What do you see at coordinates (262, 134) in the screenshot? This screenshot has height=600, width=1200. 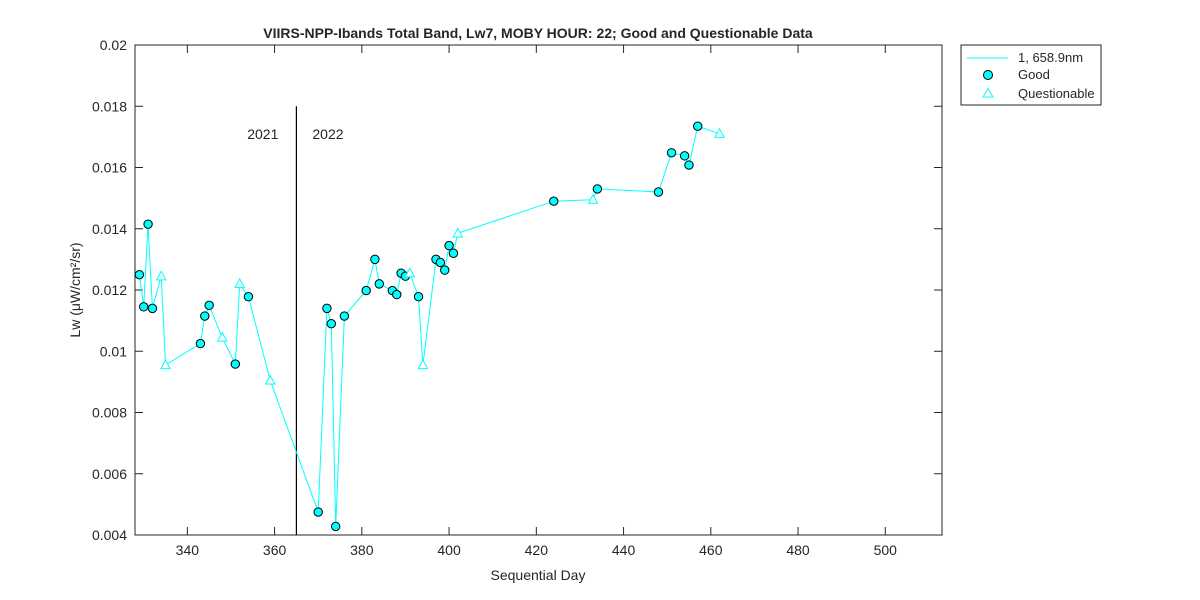 I see `year-label-left: 2021` at bounding box center [262, 134].